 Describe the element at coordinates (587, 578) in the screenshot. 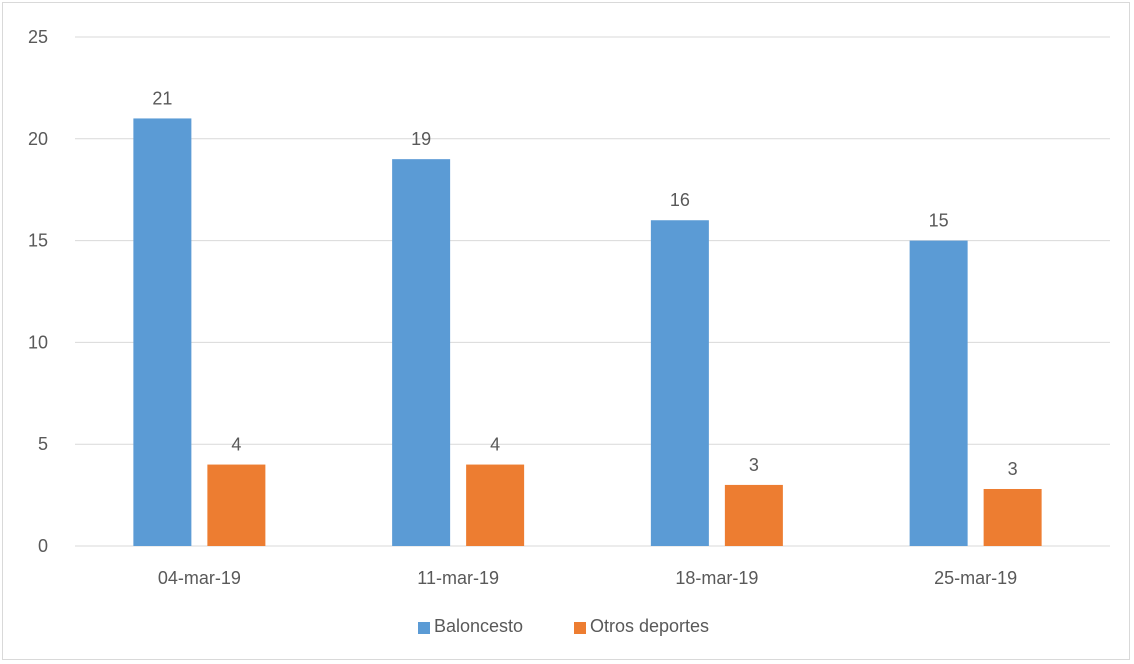

I see `x-axis-ticks: 04-mar-19 11-mar-19 18-mar-19 25-mar-19` at that location.